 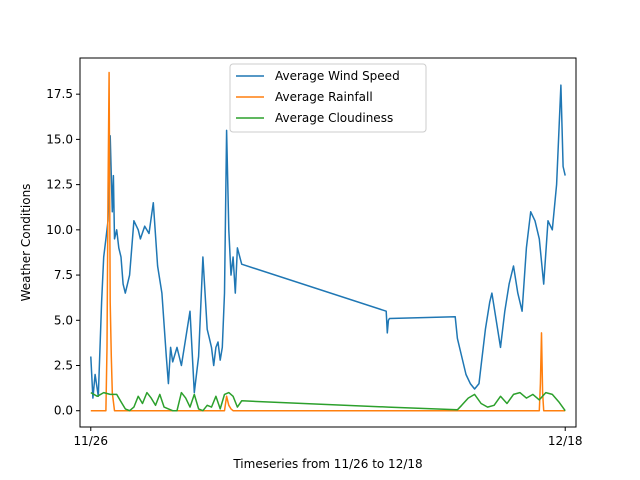 I want to click on legend-box, so click(x=328, y=98).